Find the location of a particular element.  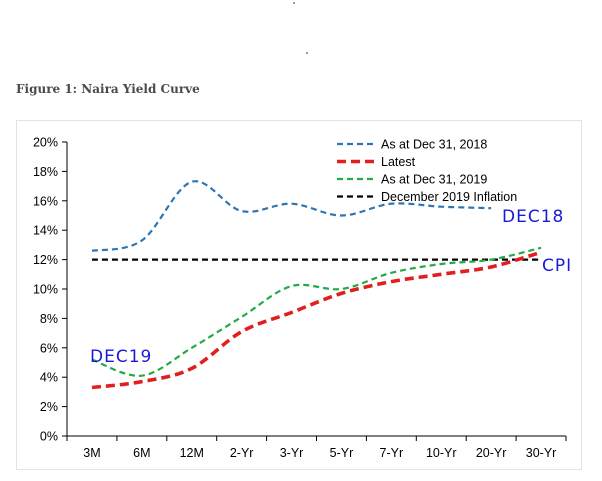

x-tick-label: 12M is located at coordinates (192, 453).